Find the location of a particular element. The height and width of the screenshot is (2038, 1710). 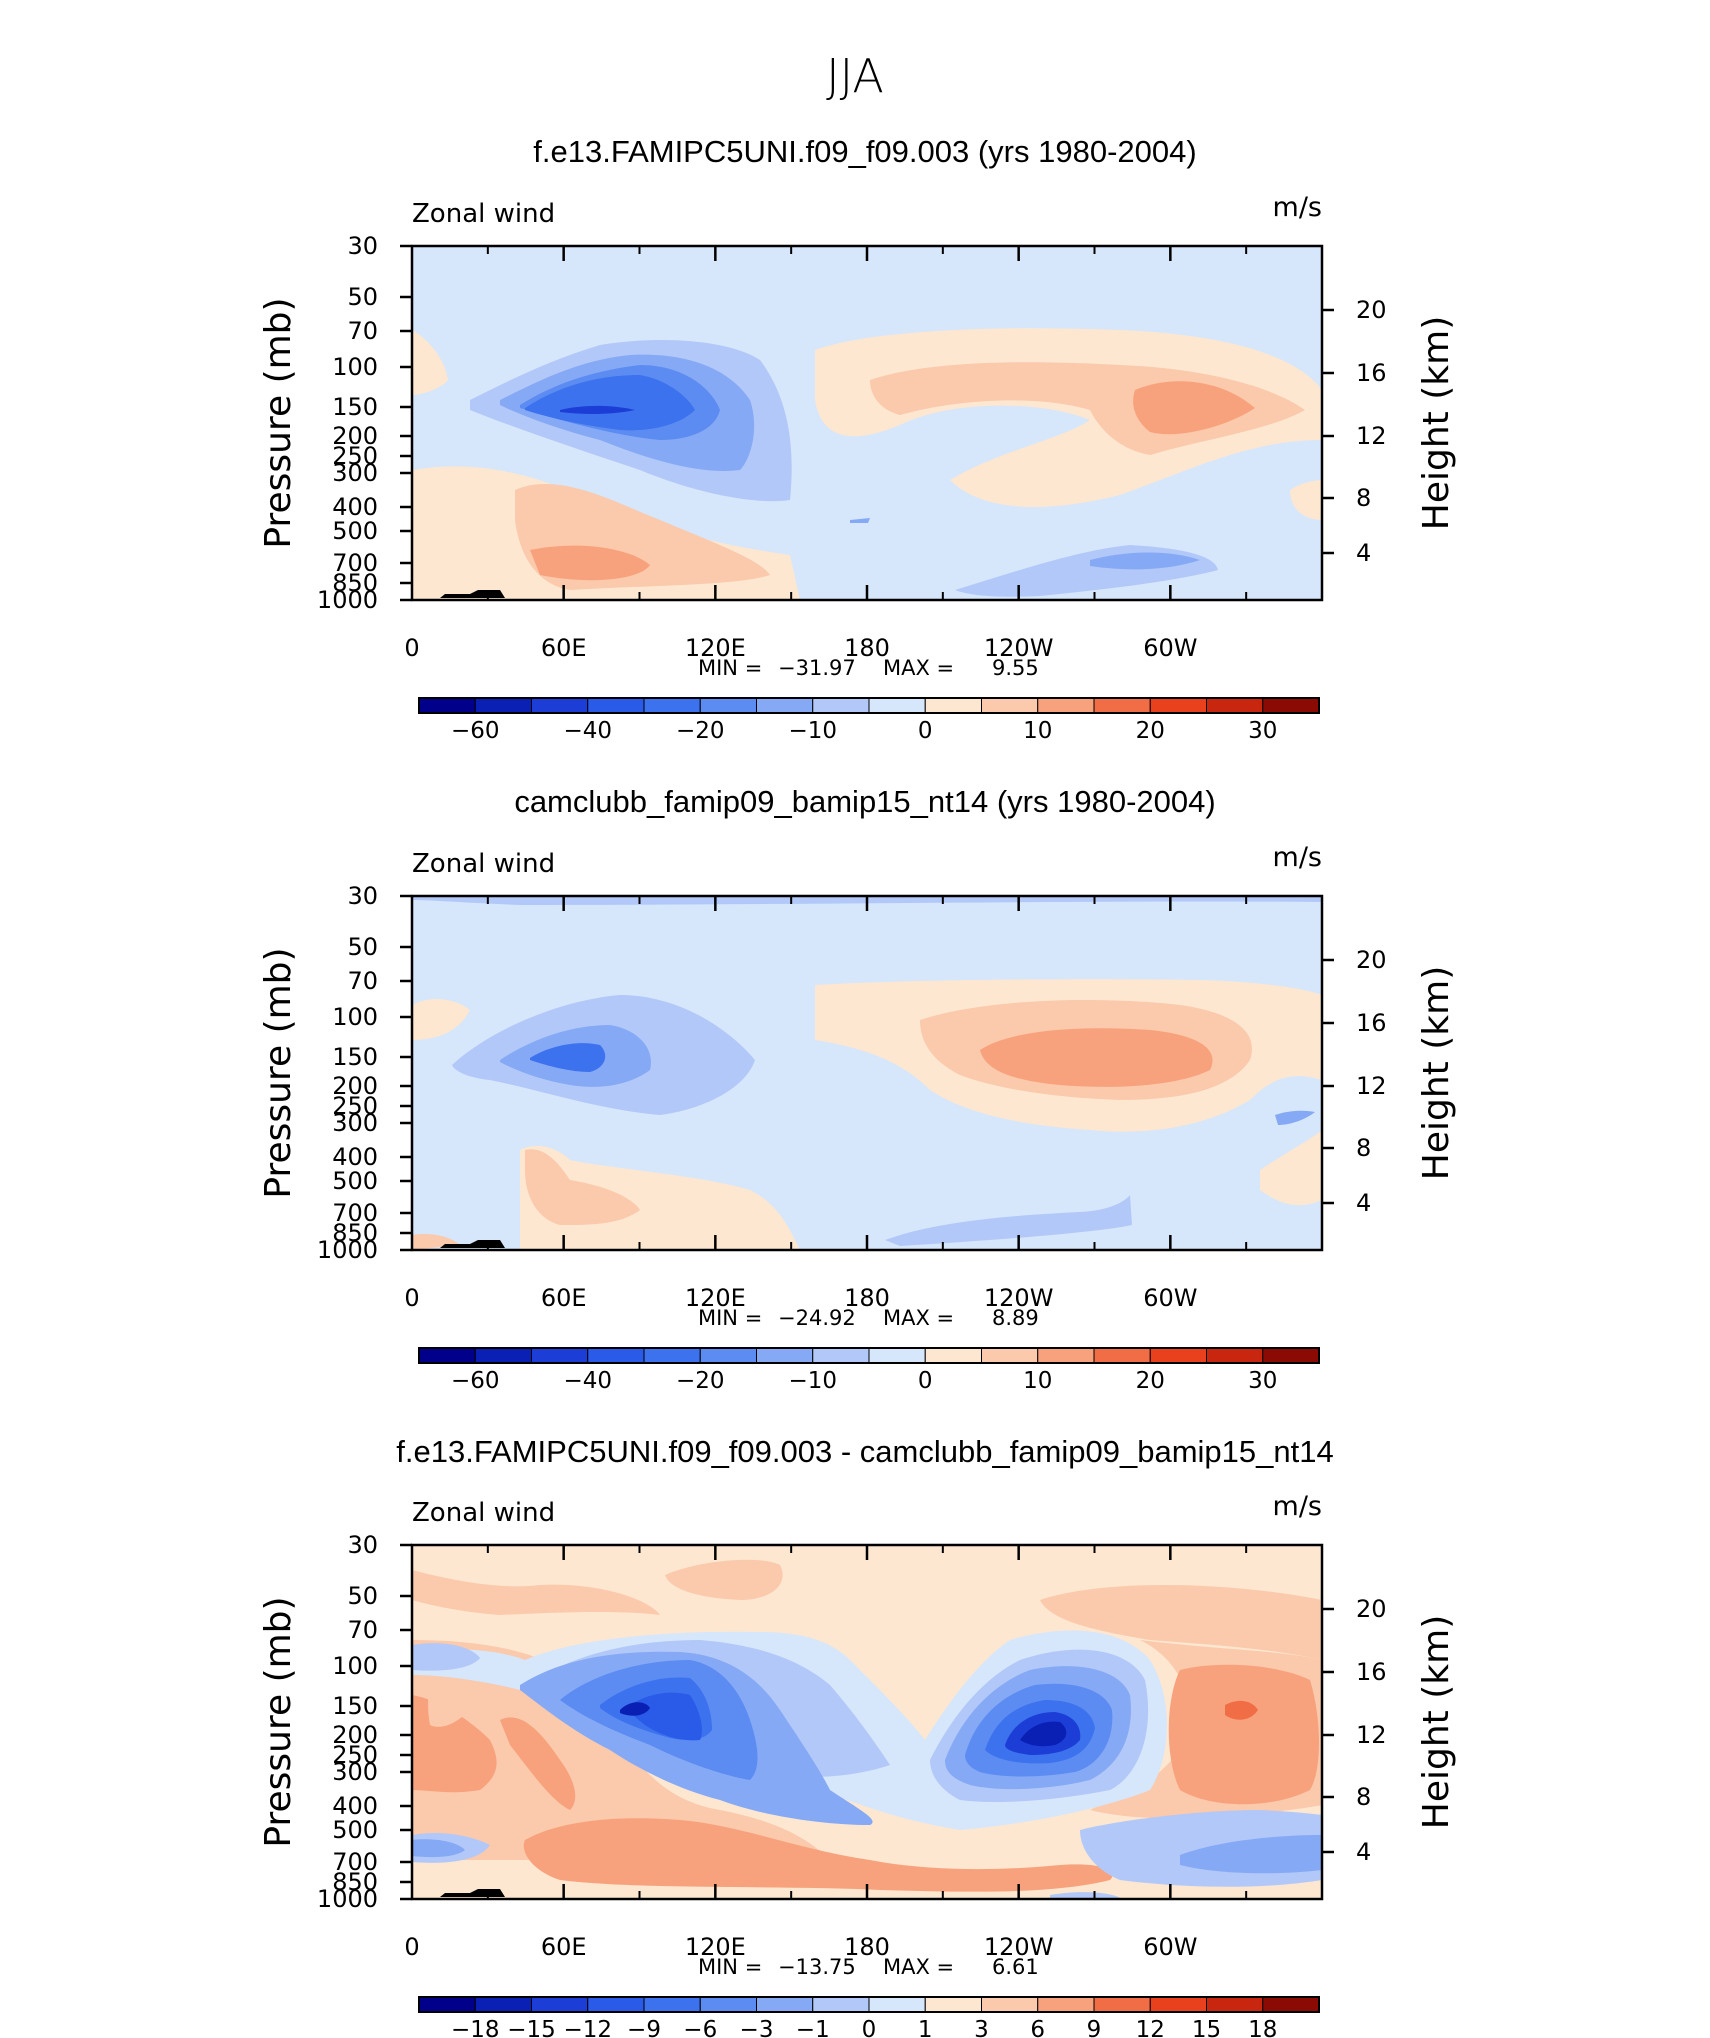

xtick-label: 60E is located at coordinates (564, 1947).